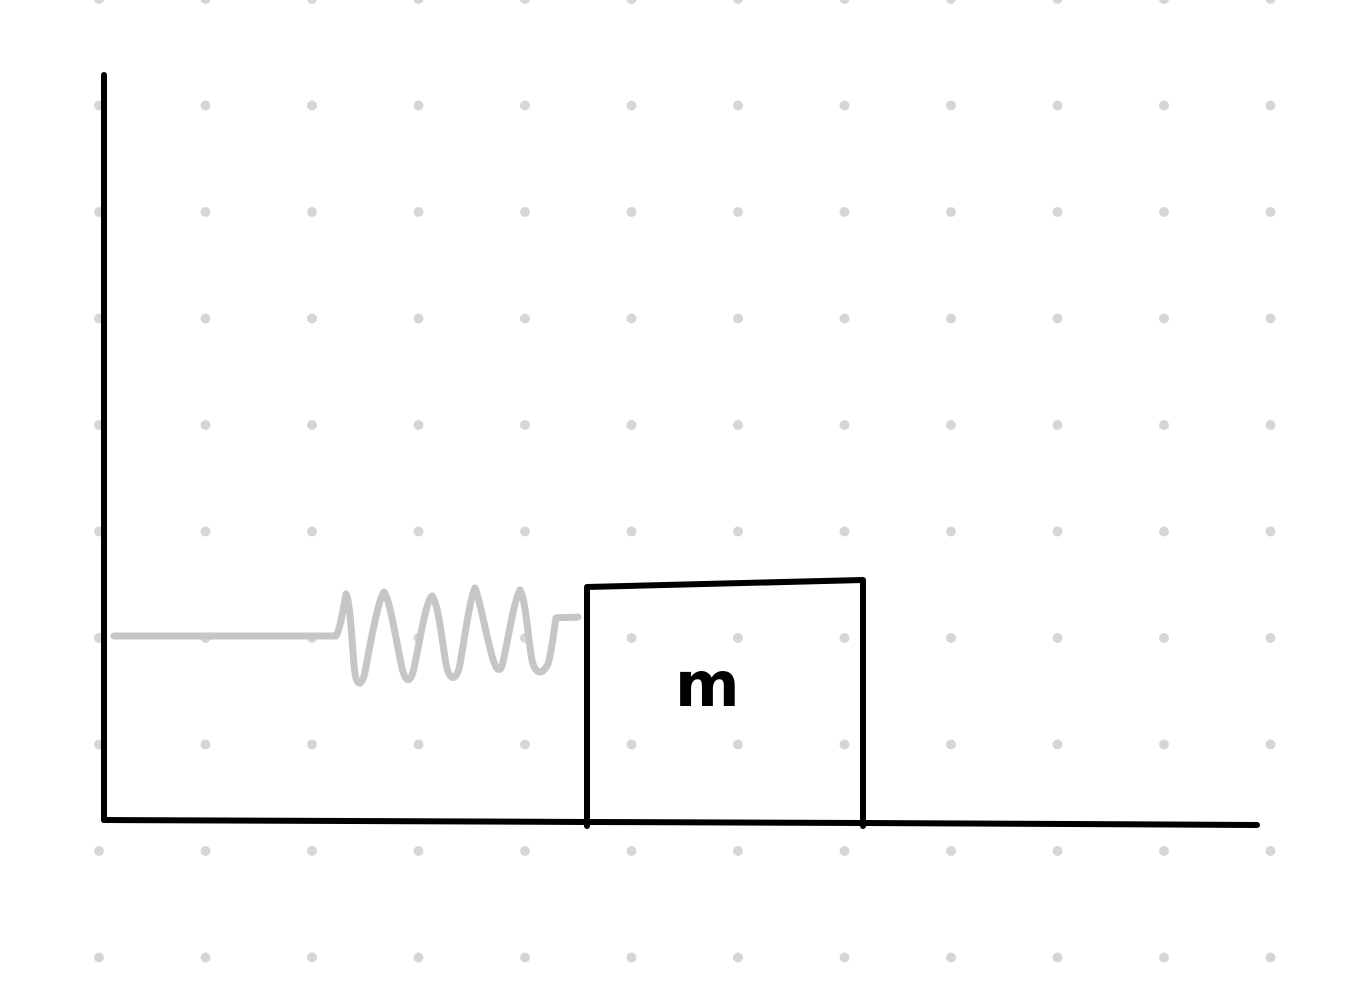 Image resolution: width=1355 pixels, height=1000 pixels. Describe the element at coordinates (707, 684) in the screenshot. I see `mass-label: m` at that location.